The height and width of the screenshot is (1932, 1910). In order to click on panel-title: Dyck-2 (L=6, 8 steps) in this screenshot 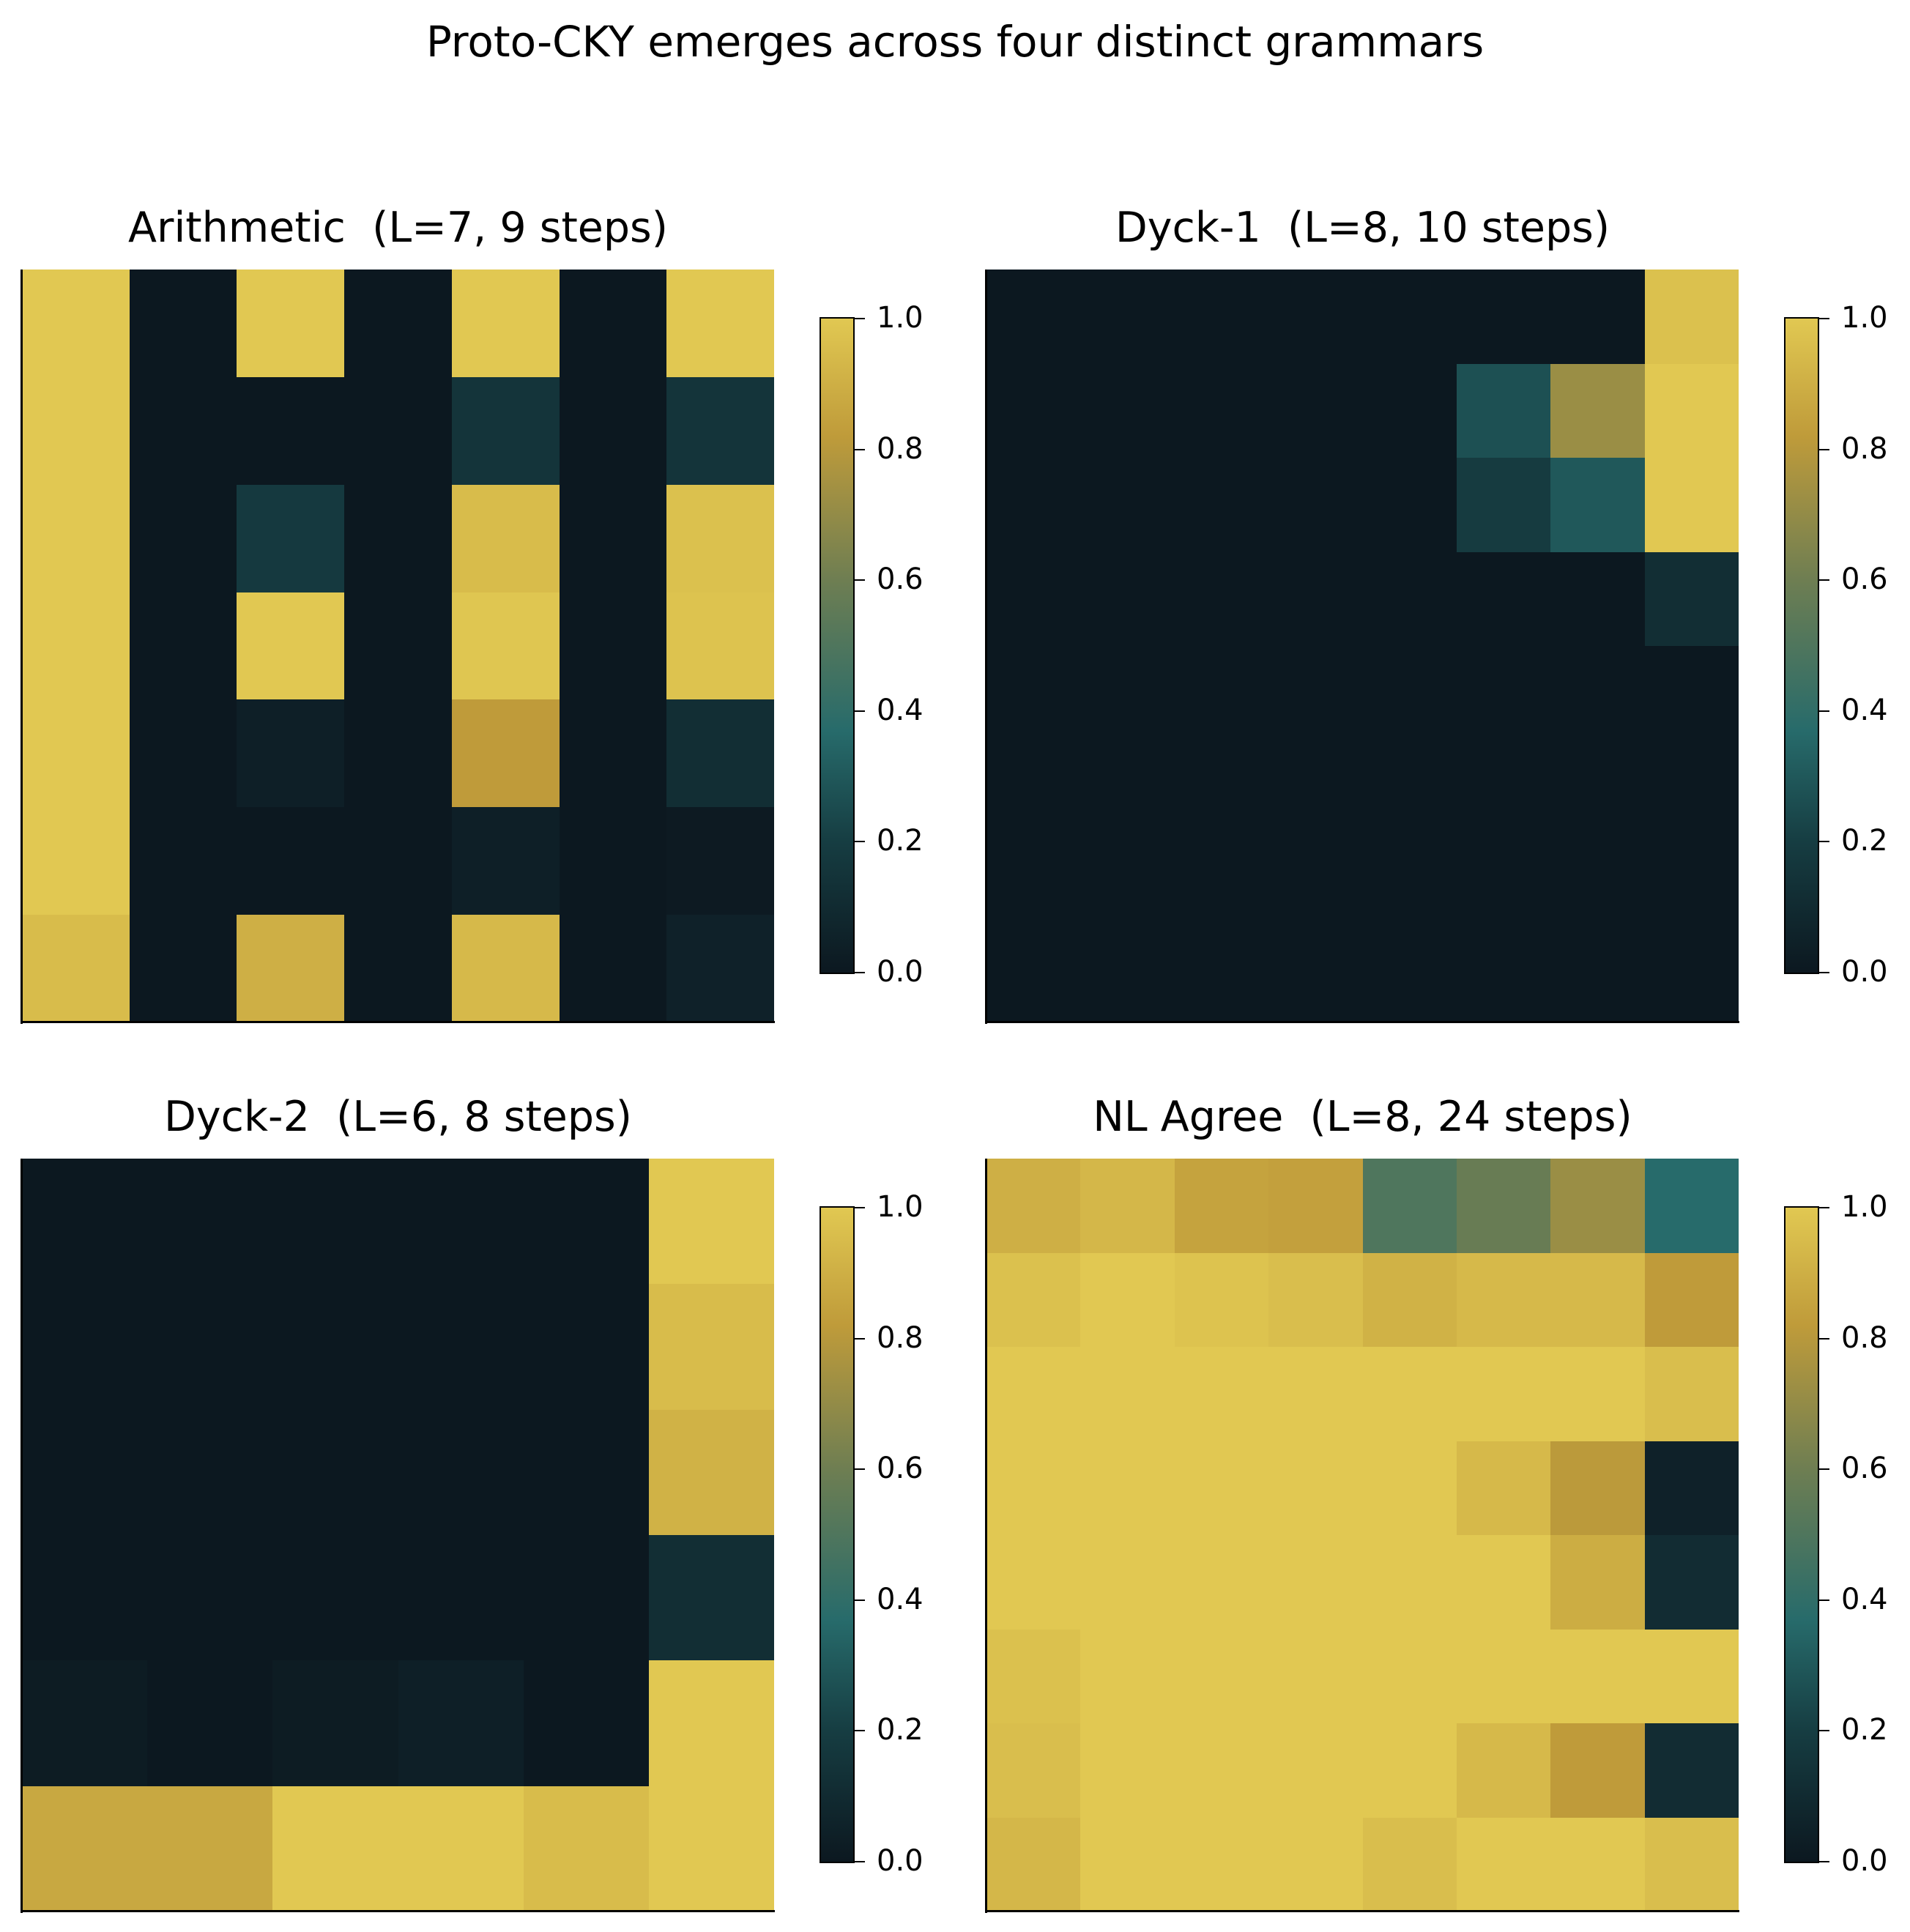, I will do `click(398, 1117)`.